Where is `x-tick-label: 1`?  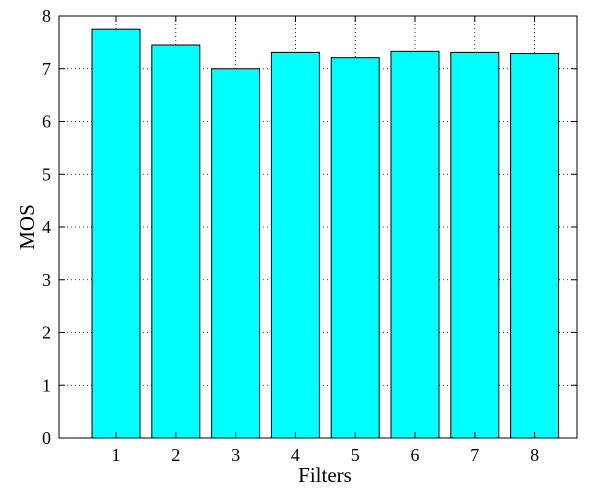
x-tick-label: 1 is located at coordinates (116, 455).